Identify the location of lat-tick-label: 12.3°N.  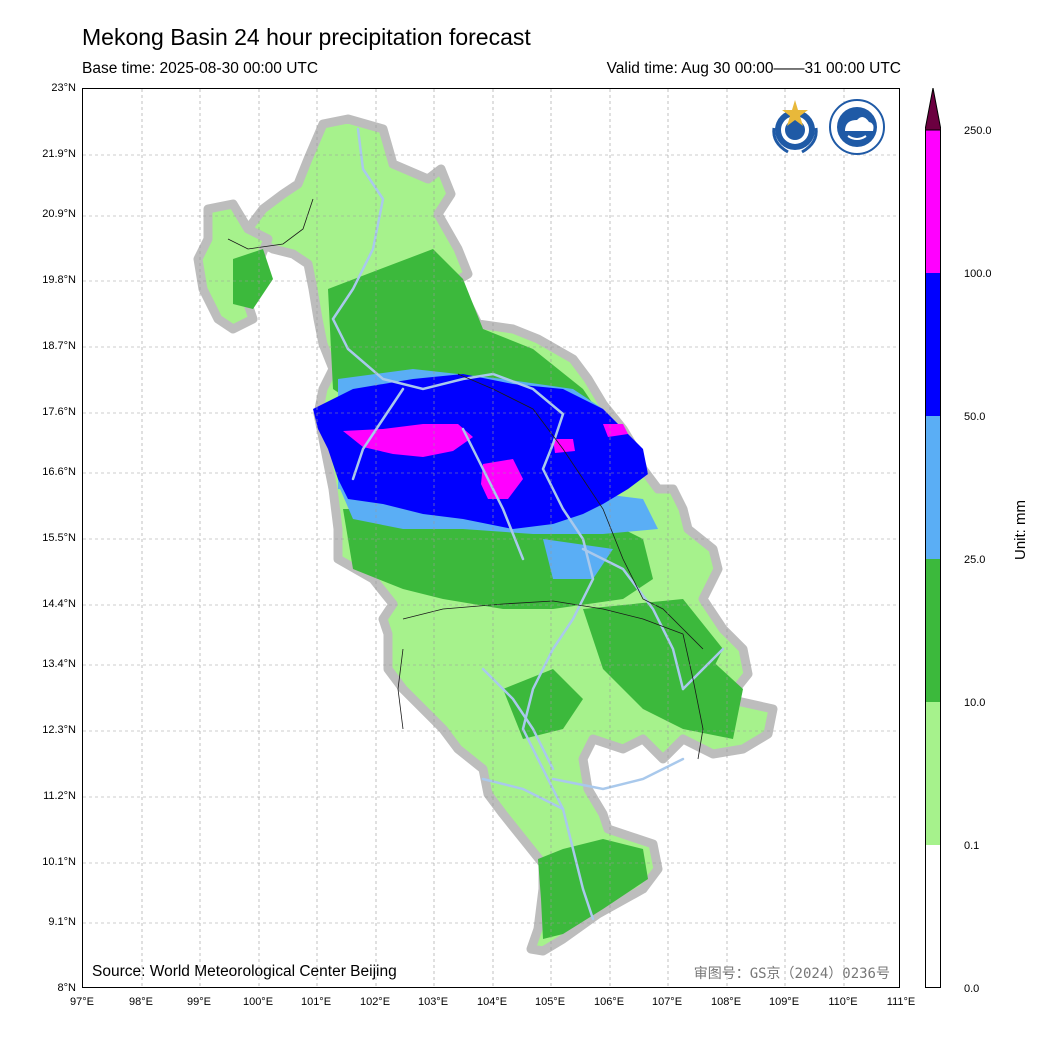
(59, 730).